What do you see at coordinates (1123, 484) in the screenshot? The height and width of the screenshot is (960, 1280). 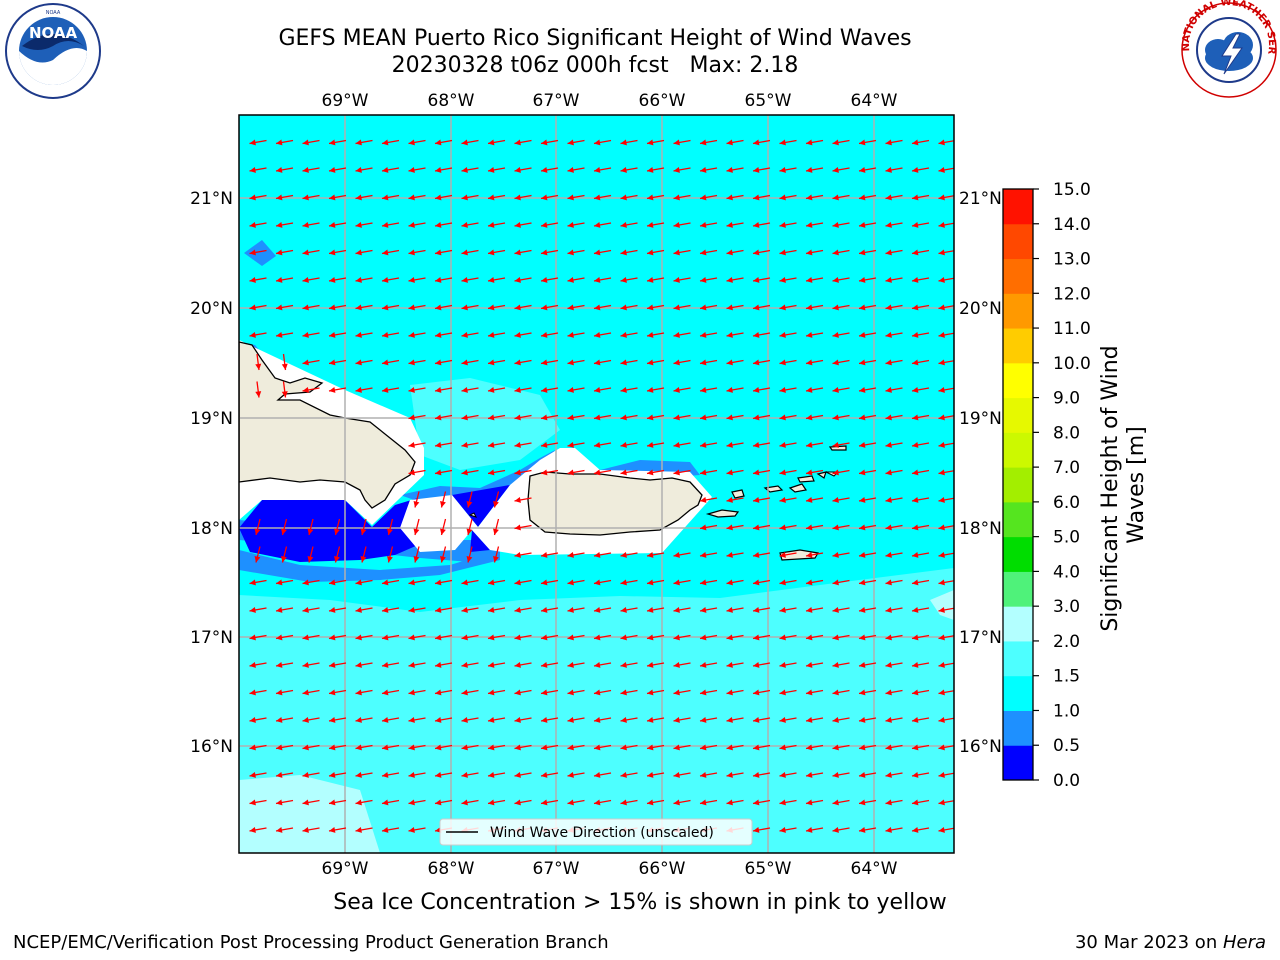 I see `colorbar-label: Significant Height of Wind Waves [m]` at bounding box center [1123, 484].